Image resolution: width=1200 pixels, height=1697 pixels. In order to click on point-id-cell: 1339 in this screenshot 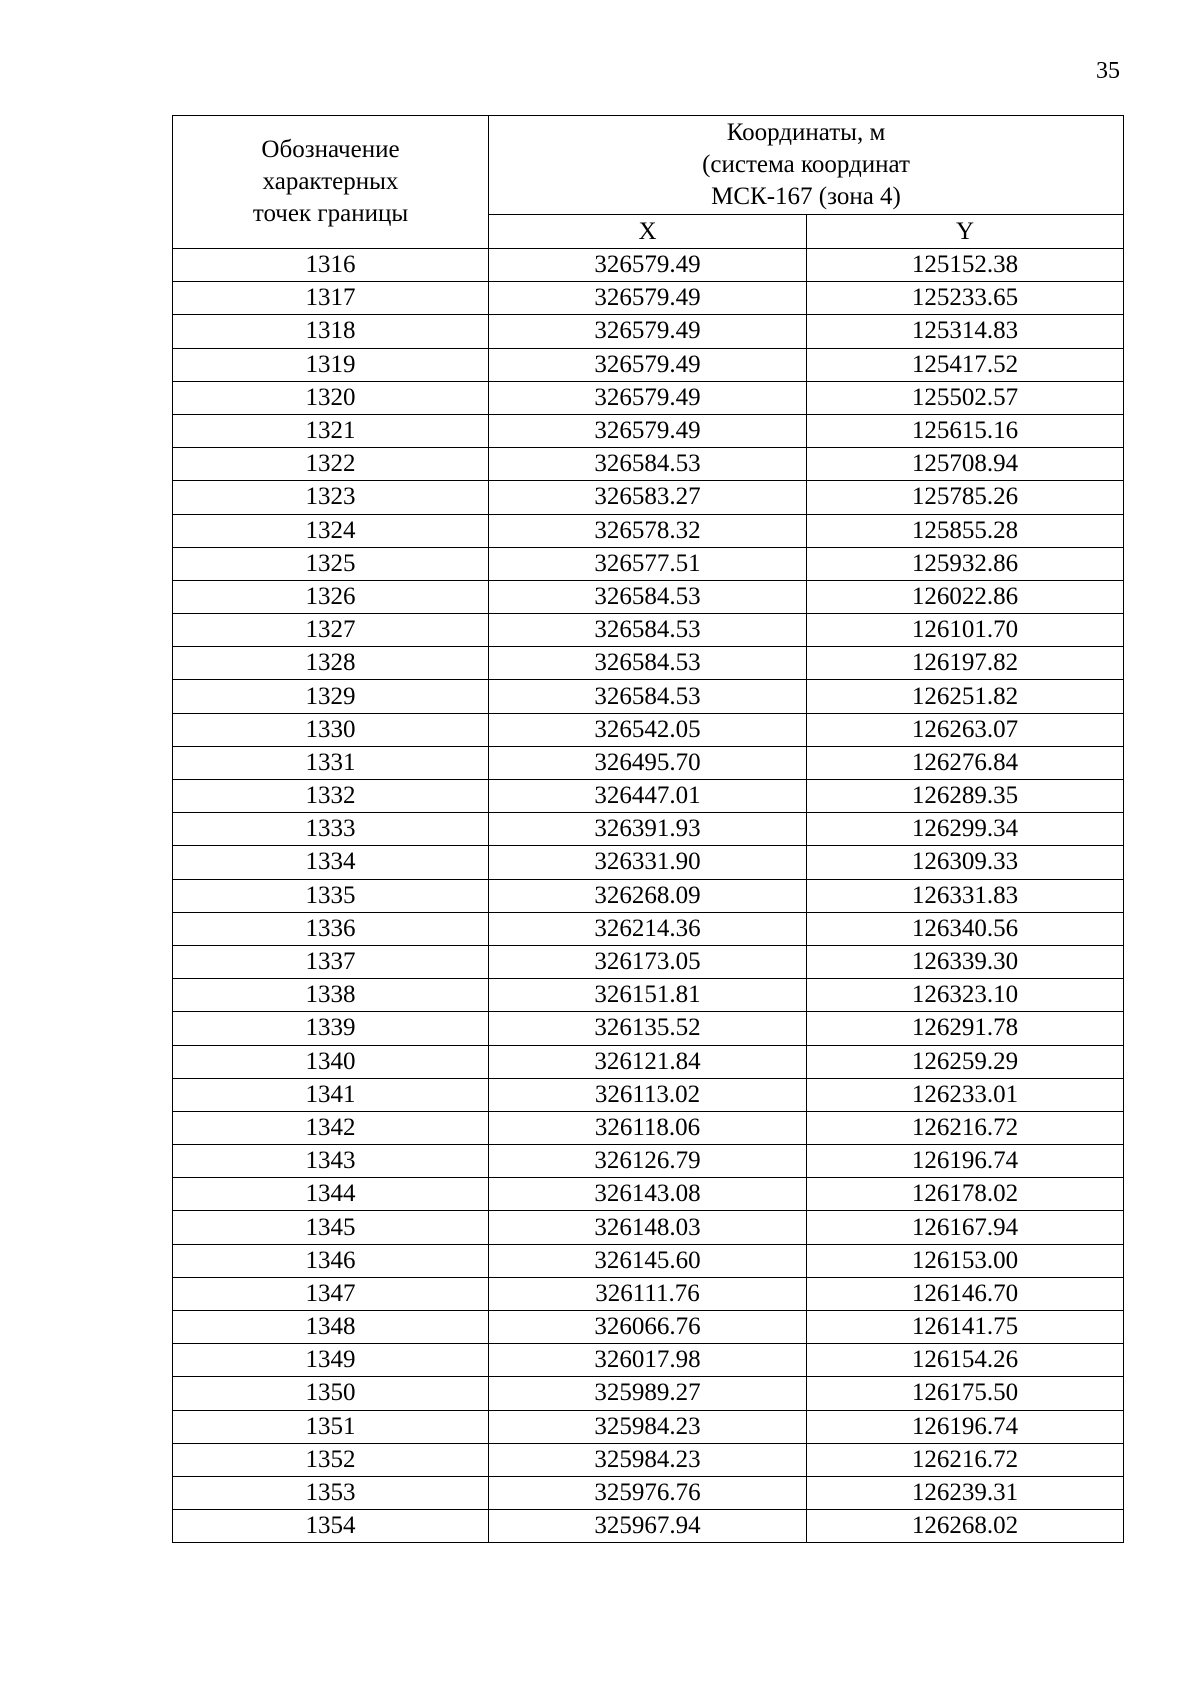, I will do `click(330, 1028)`.